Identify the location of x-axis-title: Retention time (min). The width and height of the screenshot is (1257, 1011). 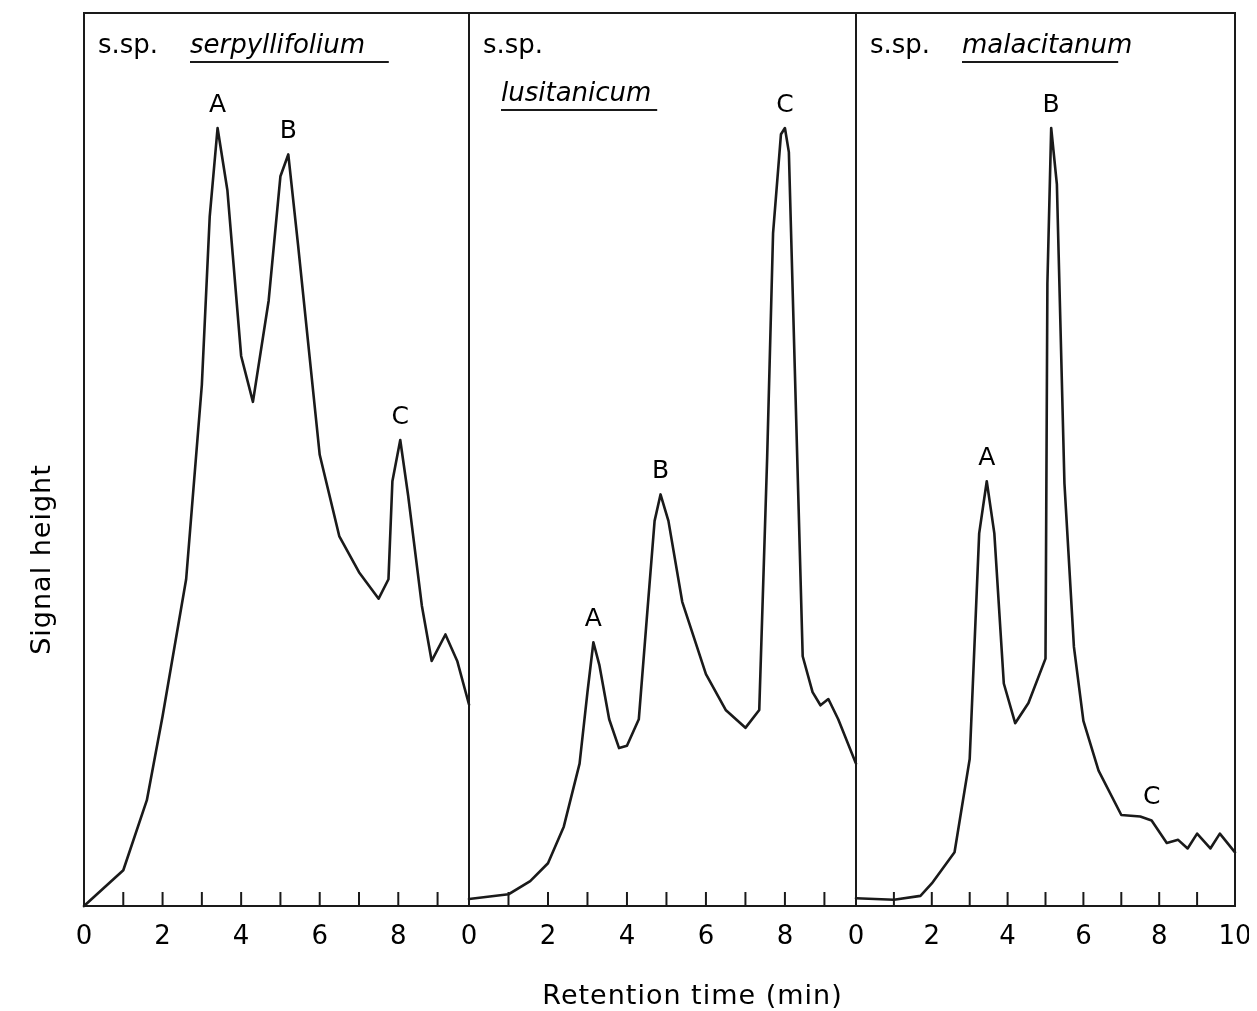
(692, 994).